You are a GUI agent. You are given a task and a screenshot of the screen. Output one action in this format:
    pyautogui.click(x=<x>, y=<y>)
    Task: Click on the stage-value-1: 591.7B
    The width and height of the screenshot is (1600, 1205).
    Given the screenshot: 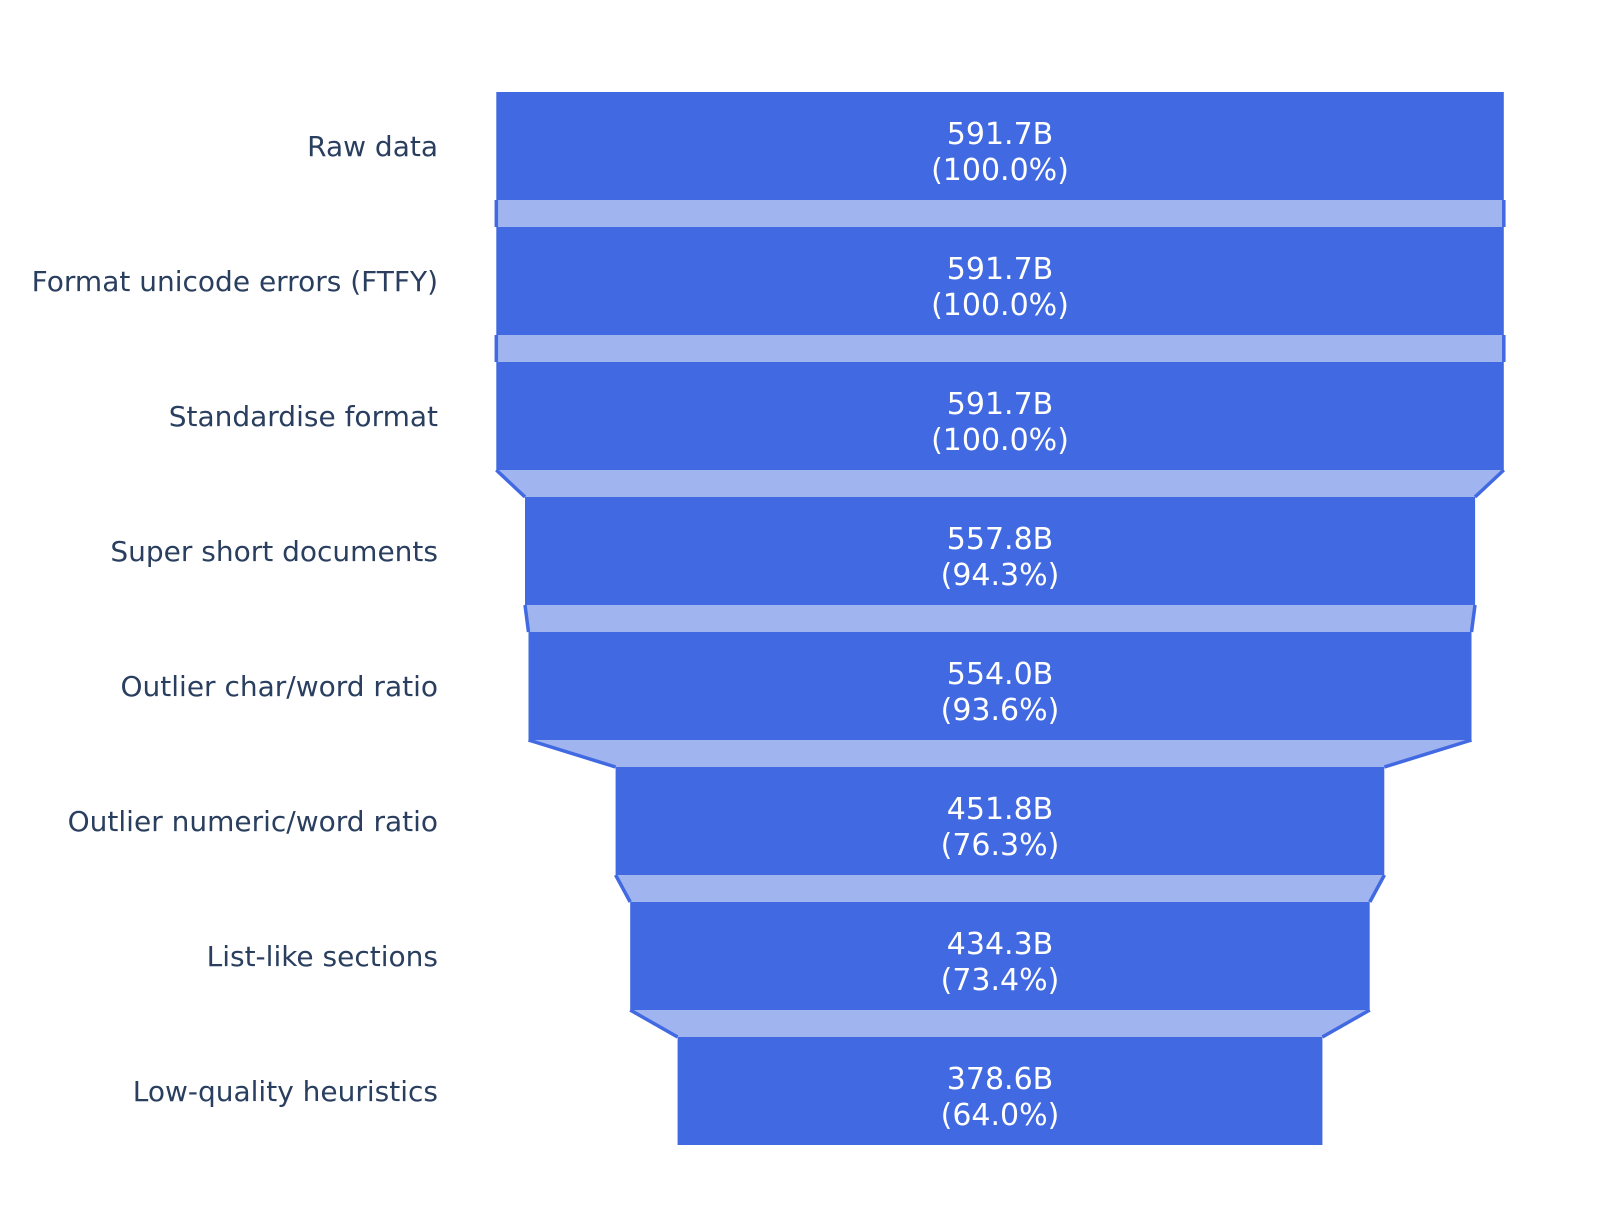 What is the action you would take?
    pyautogui.click(x=1000, y=269)
    